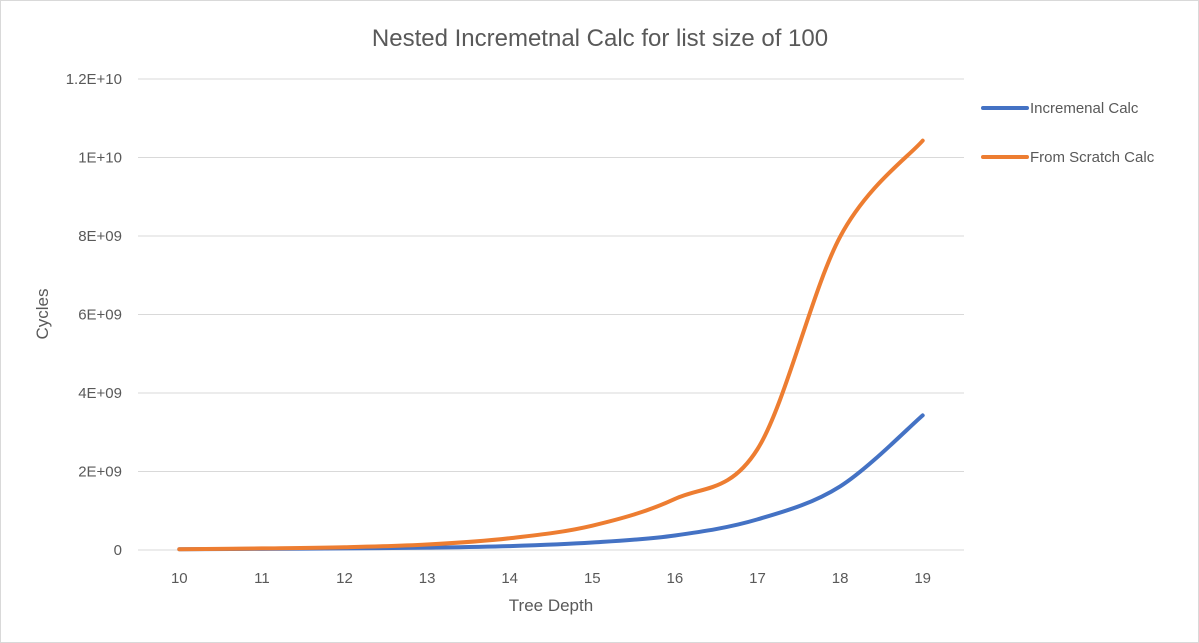 The height and width of the screenshot is (643, 1199). Describe the element at coordinates (262, 578) in the screenshot. I see `x-tick-label: 11` at that location.